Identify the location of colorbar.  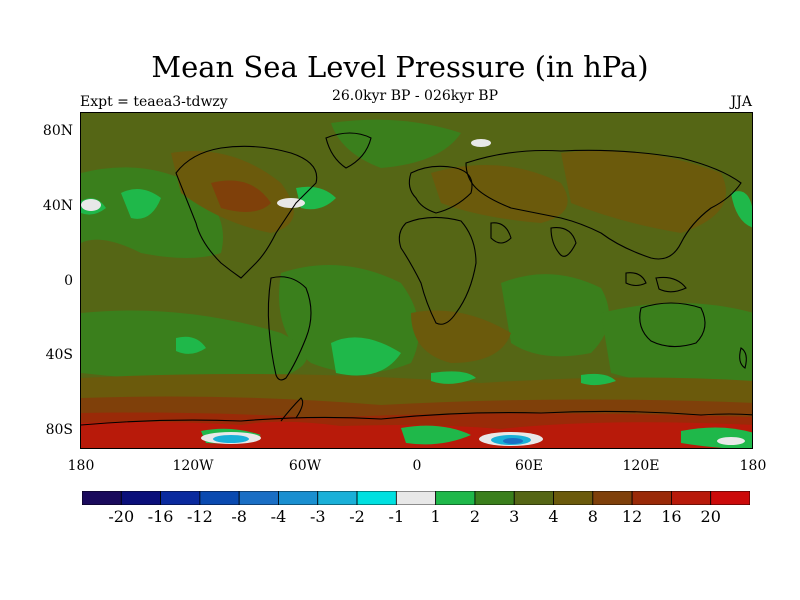
(416, 498).